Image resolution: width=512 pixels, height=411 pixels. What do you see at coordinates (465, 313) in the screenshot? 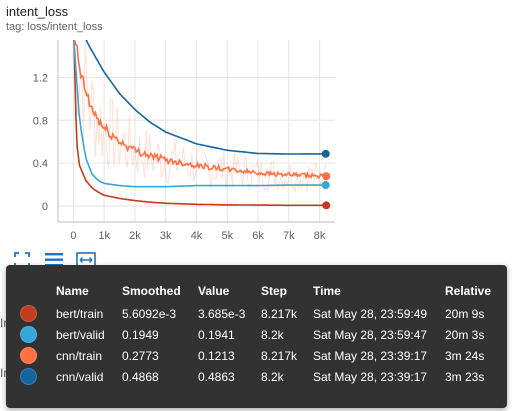
I see `tooltip-cell-relative: 20m 9s` at bounding box center [465, 313].